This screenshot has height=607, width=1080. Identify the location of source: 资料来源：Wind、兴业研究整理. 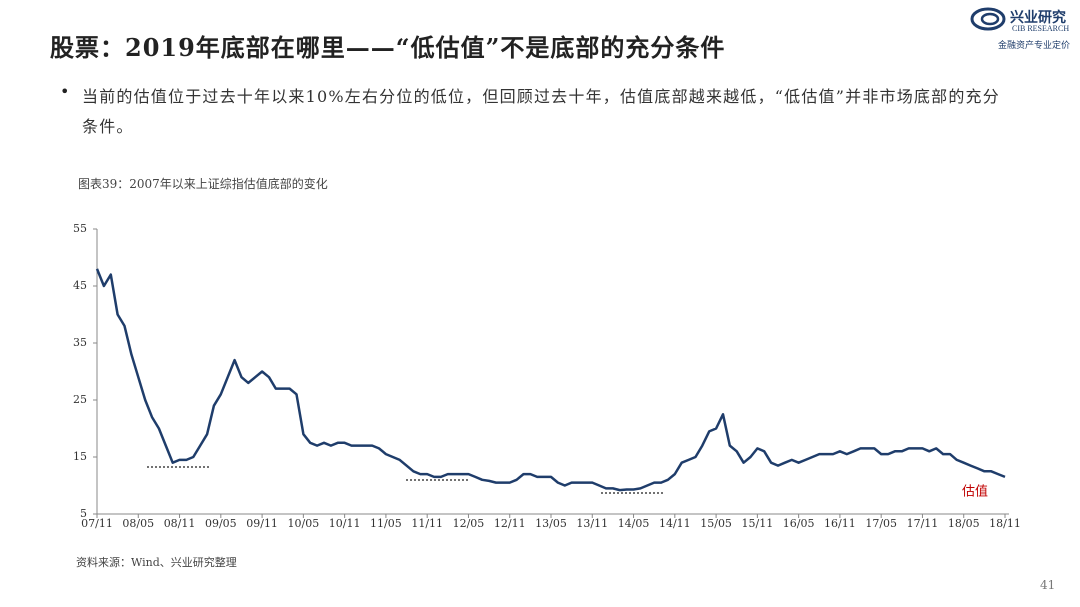
(156, 562).